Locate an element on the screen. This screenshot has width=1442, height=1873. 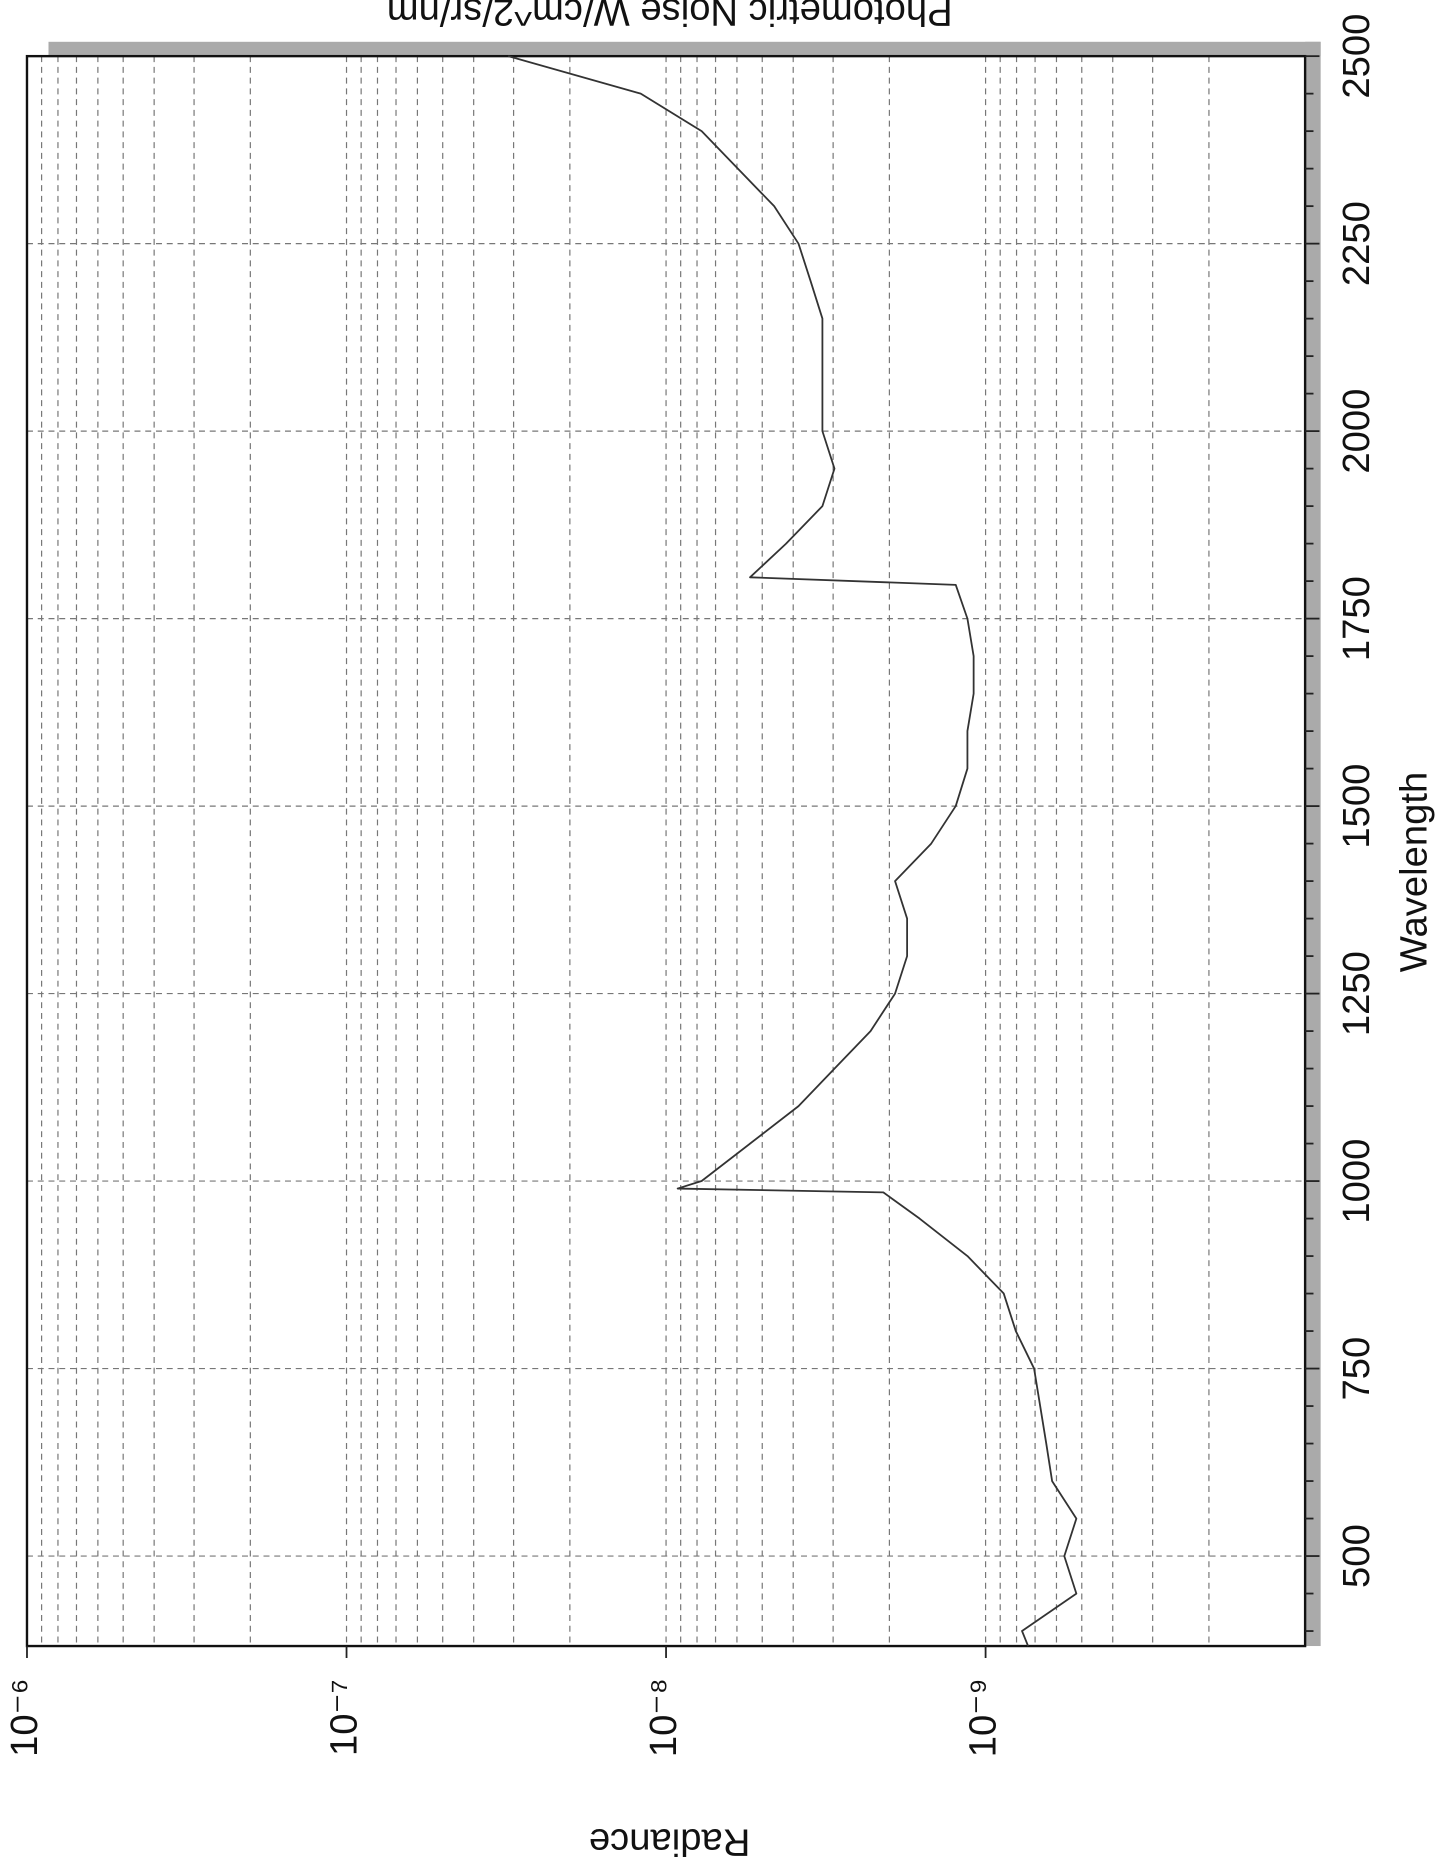
y-tick-label: 10⁻⁶ is located at coordinates (24, 1718).